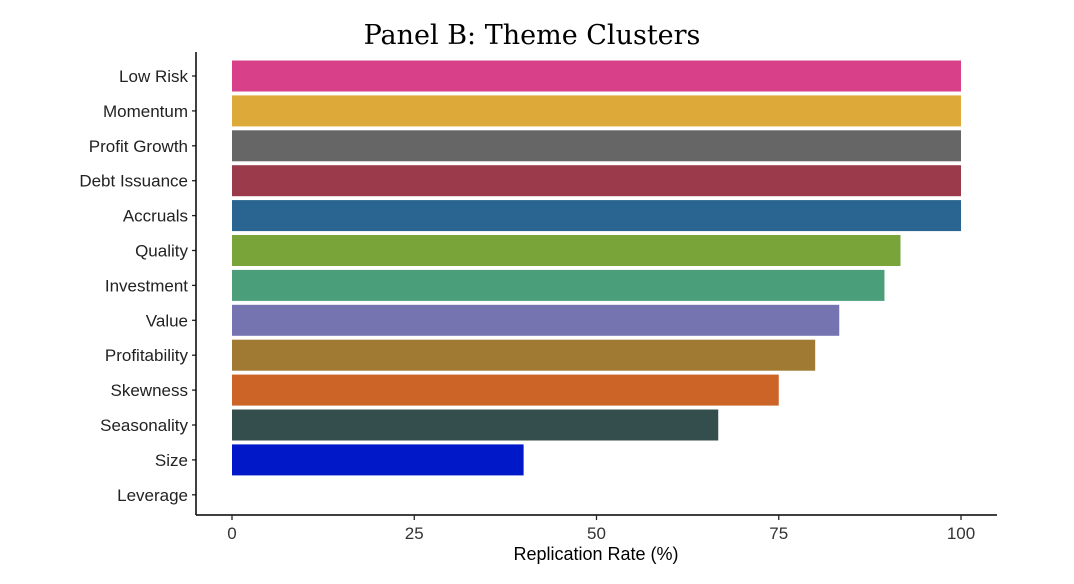 This screenshot has height=584, width=1074. I want to click on y-tick-label: Seasonality, so click(144, 425).